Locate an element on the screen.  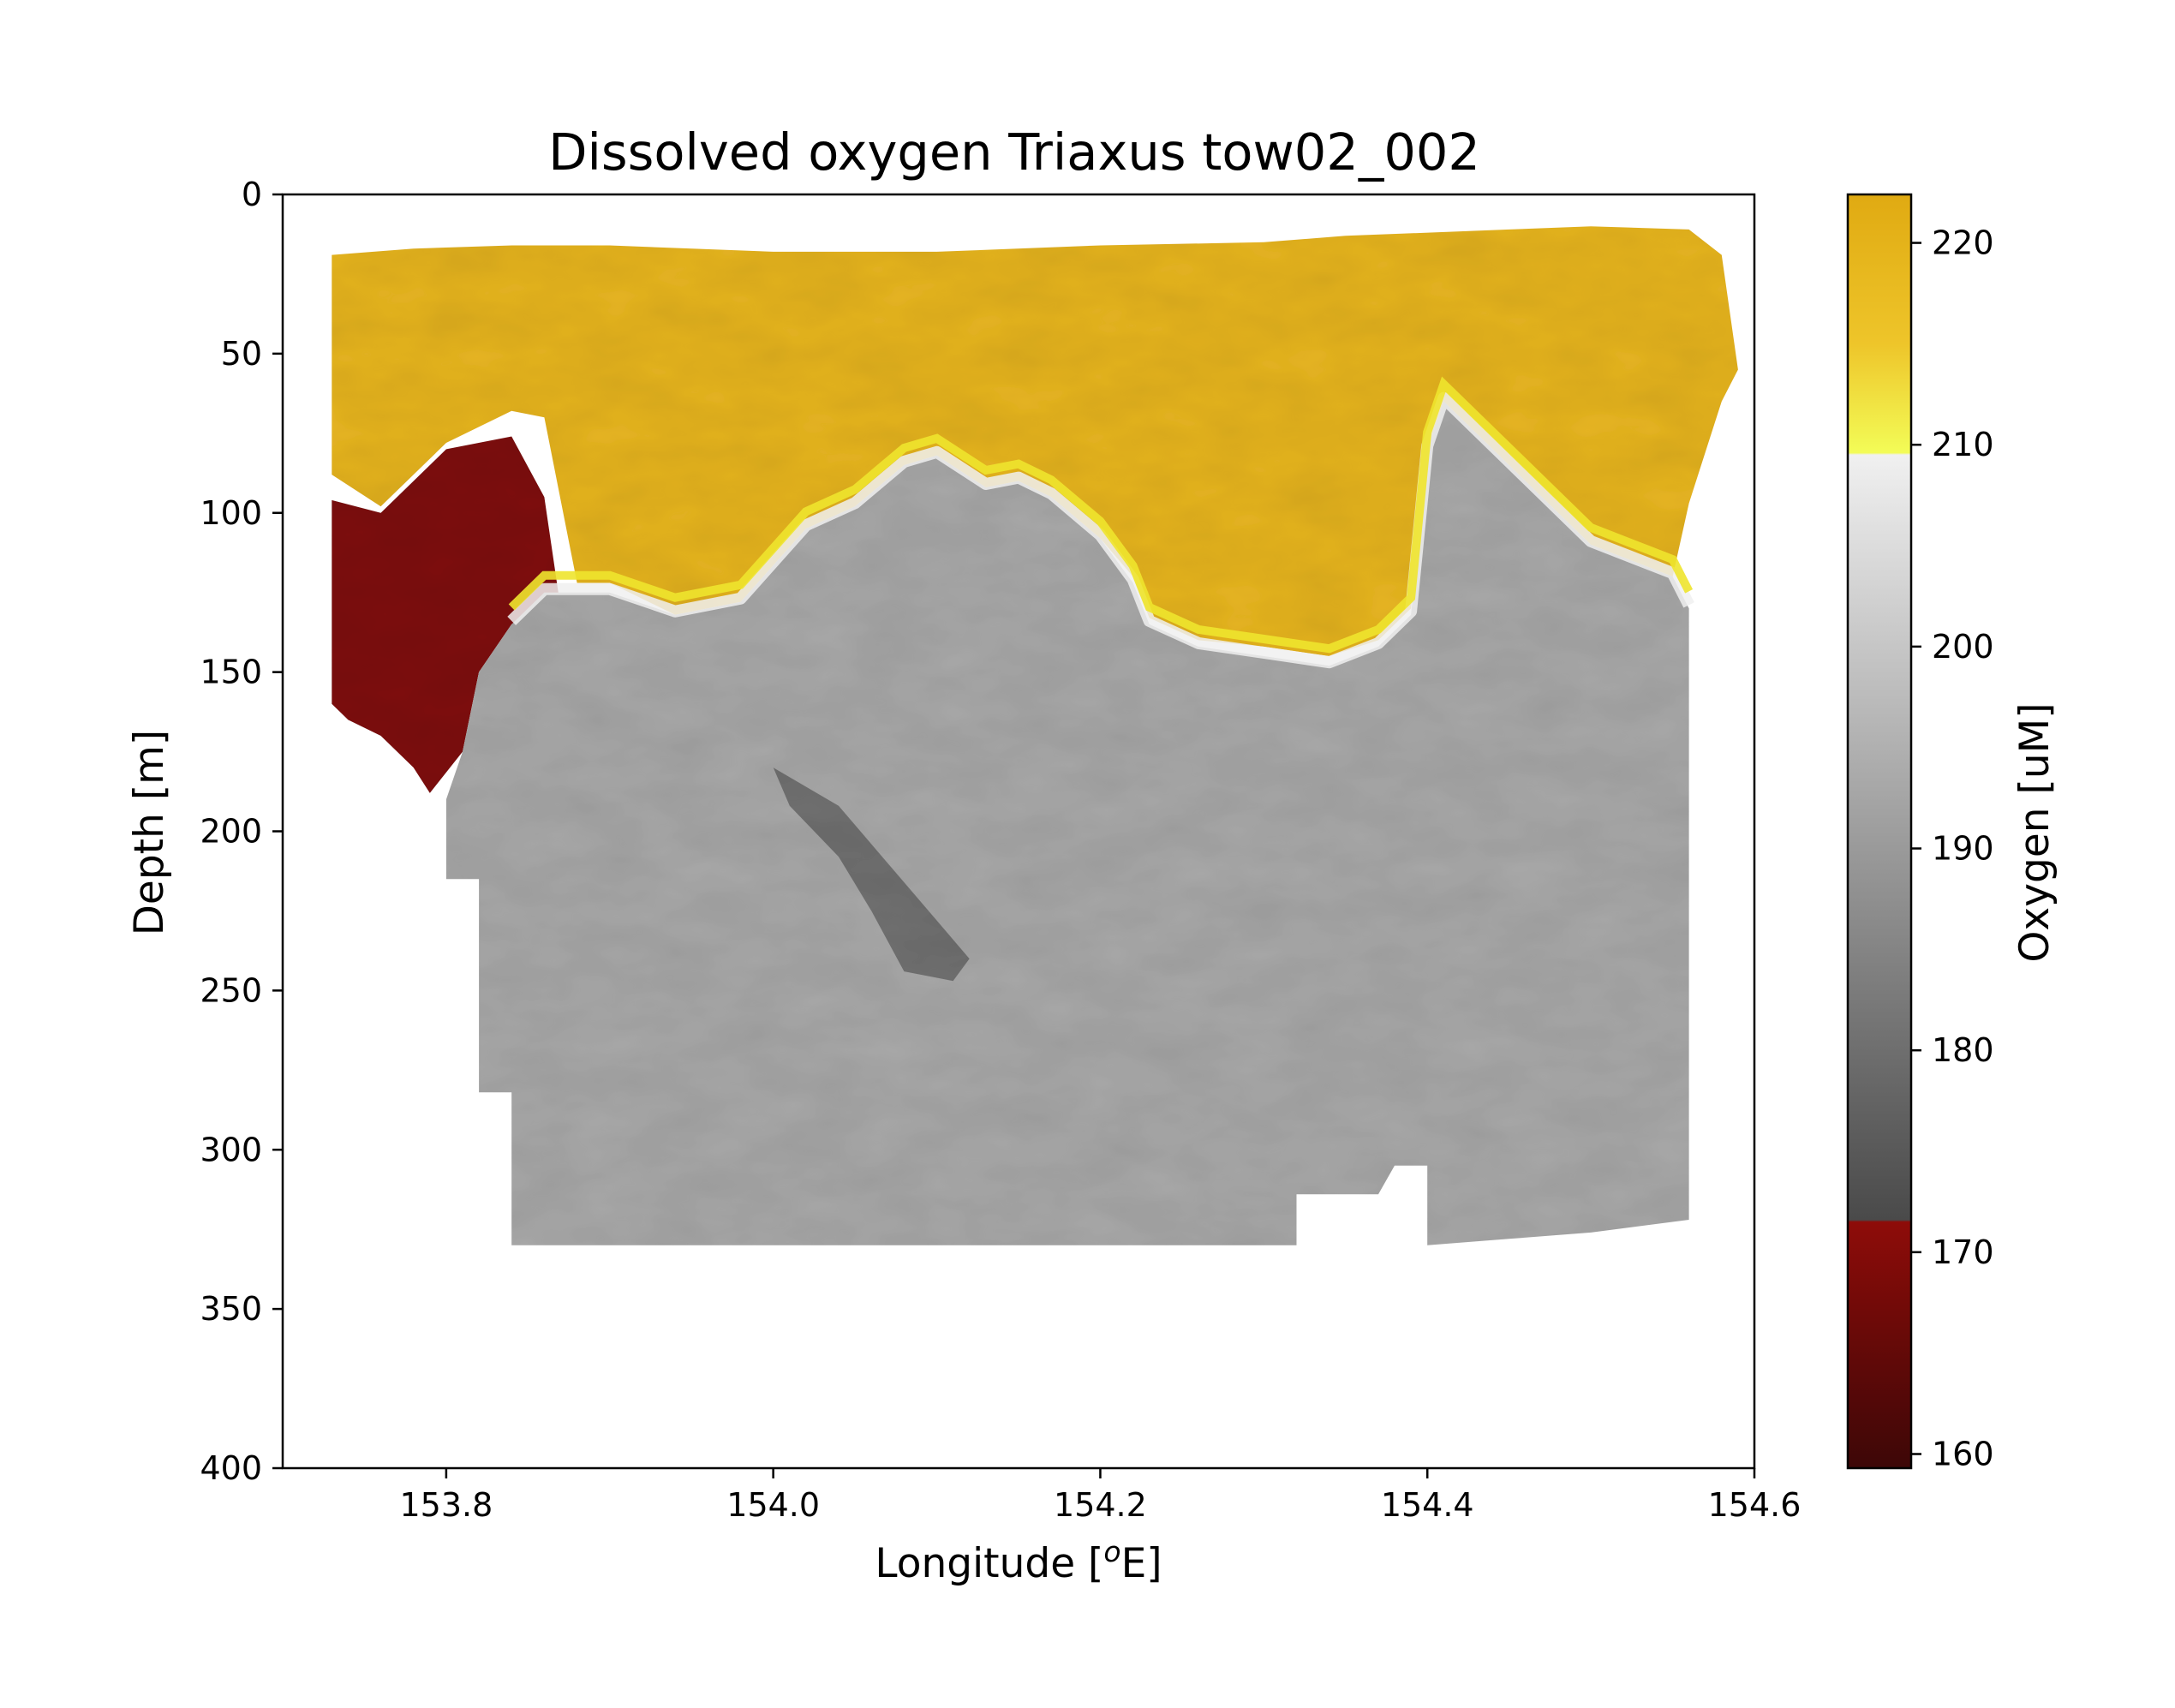
y-tick-label: 400 is located at coordinates (231, 1468).